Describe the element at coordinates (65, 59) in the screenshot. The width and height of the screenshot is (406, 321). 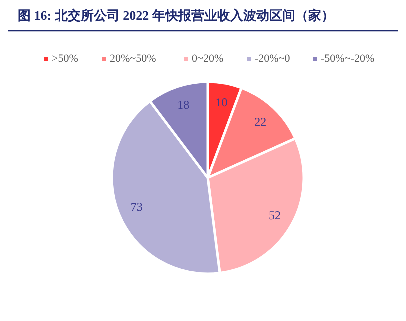
I see `legend-label: >50%` at that location.